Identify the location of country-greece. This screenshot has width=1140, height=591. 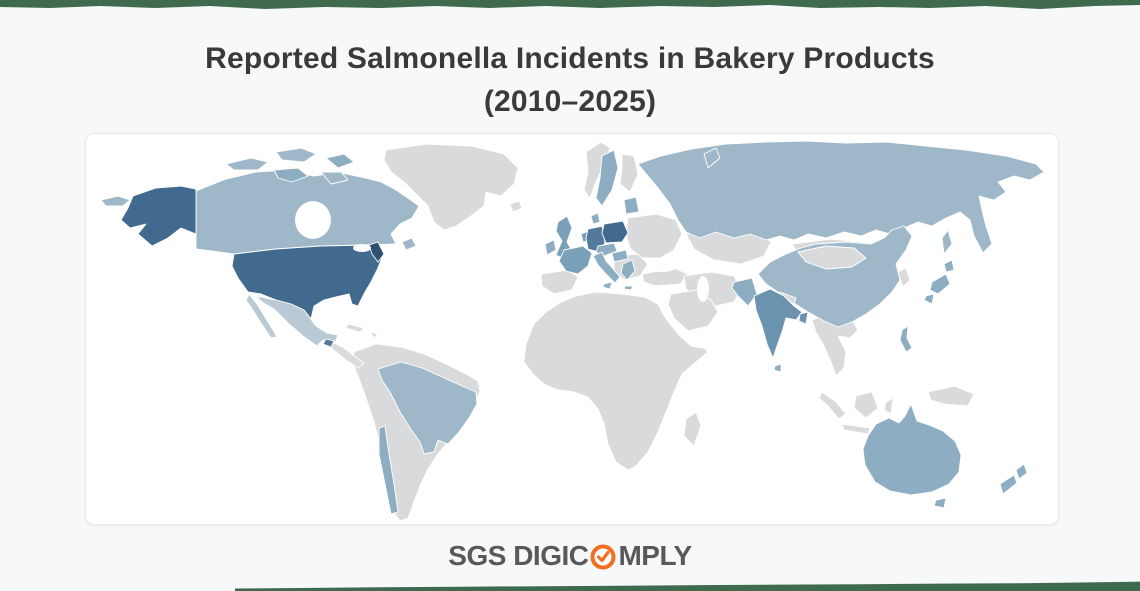
(628, 270).